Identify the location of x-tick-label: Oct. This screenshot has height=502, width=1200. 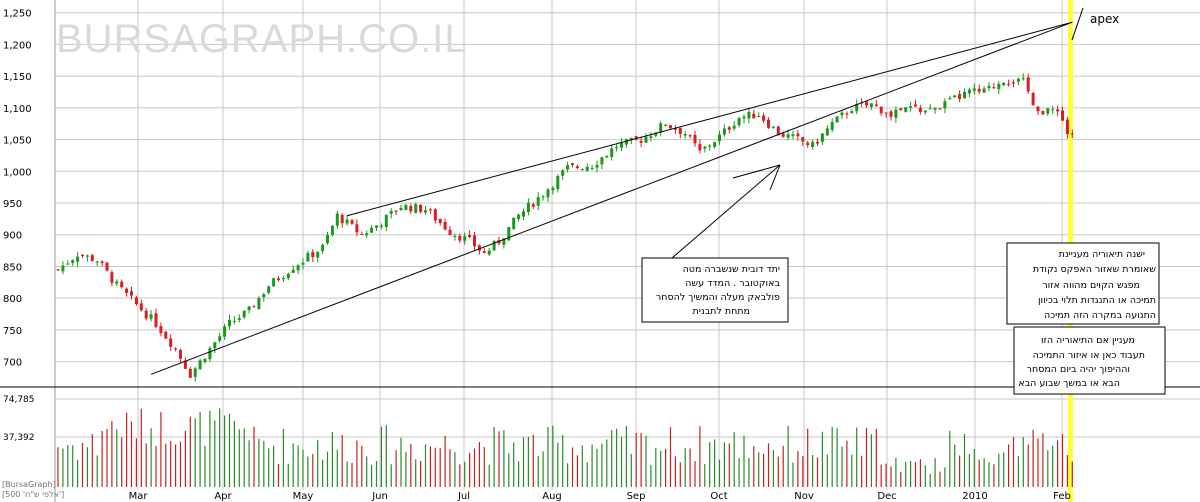
(718, 496).